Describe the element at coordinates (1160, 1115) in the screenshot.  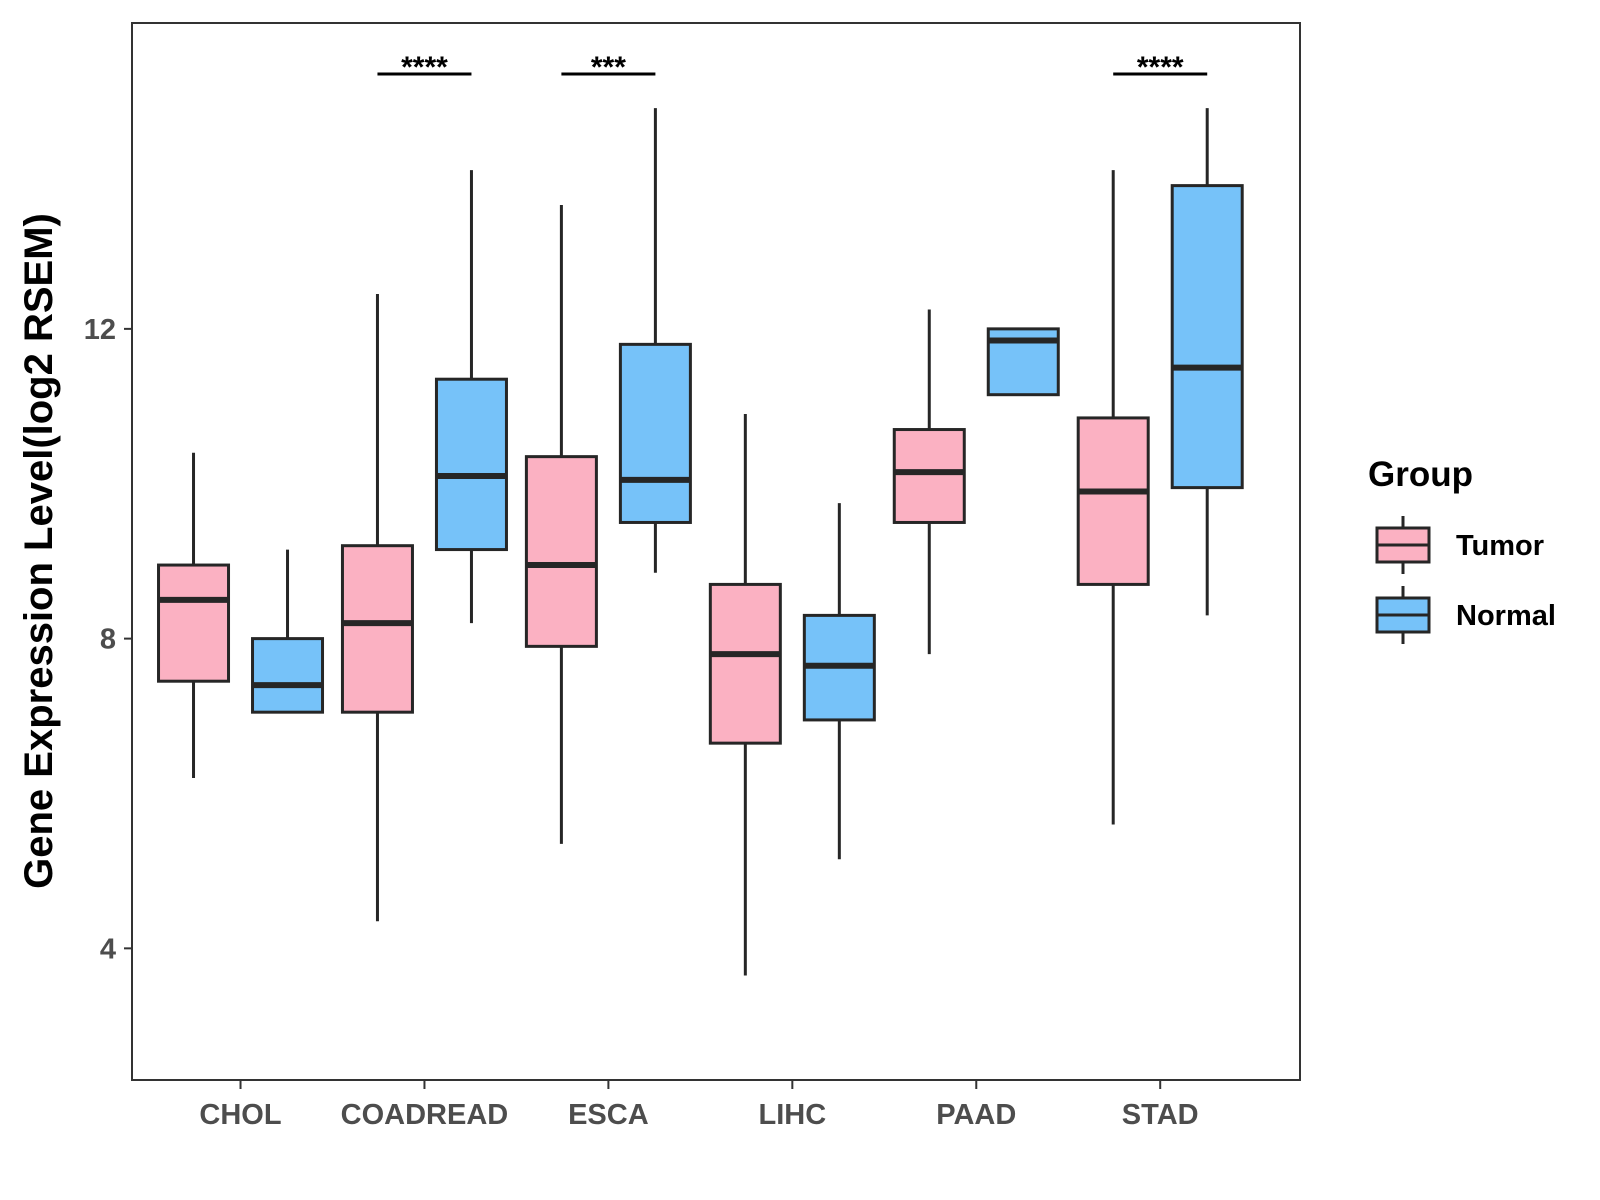
I see `x-tick-label: STAD` at that location.